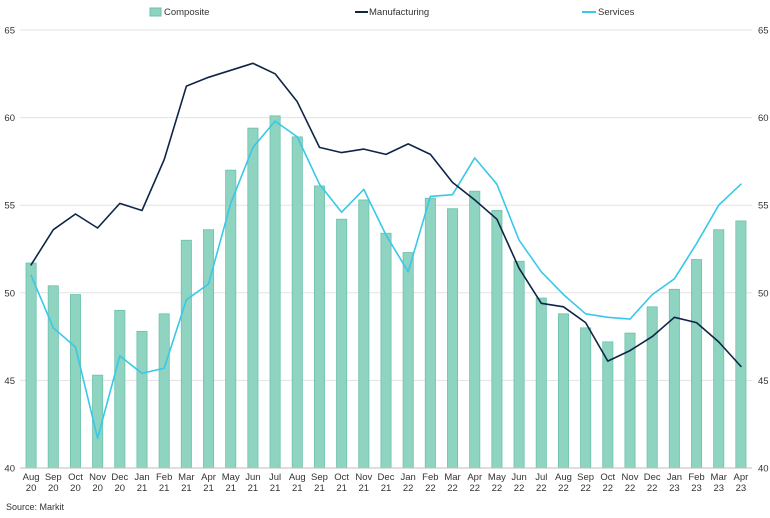  Describe the element at coordinates (763, 118) in the screenshot. I see `y-tick-right: 60` at that location.